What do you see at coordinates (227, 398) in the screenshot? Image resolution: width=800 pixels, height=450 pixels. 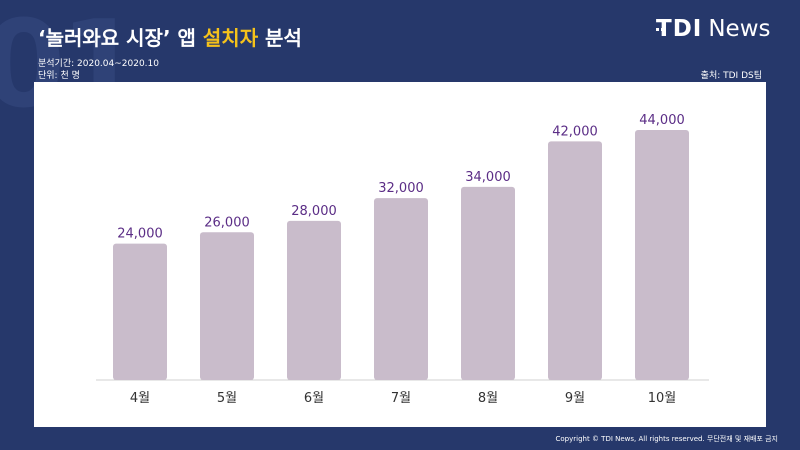 I see `x-tick-label: 5월` at bounding box center [227, 398].